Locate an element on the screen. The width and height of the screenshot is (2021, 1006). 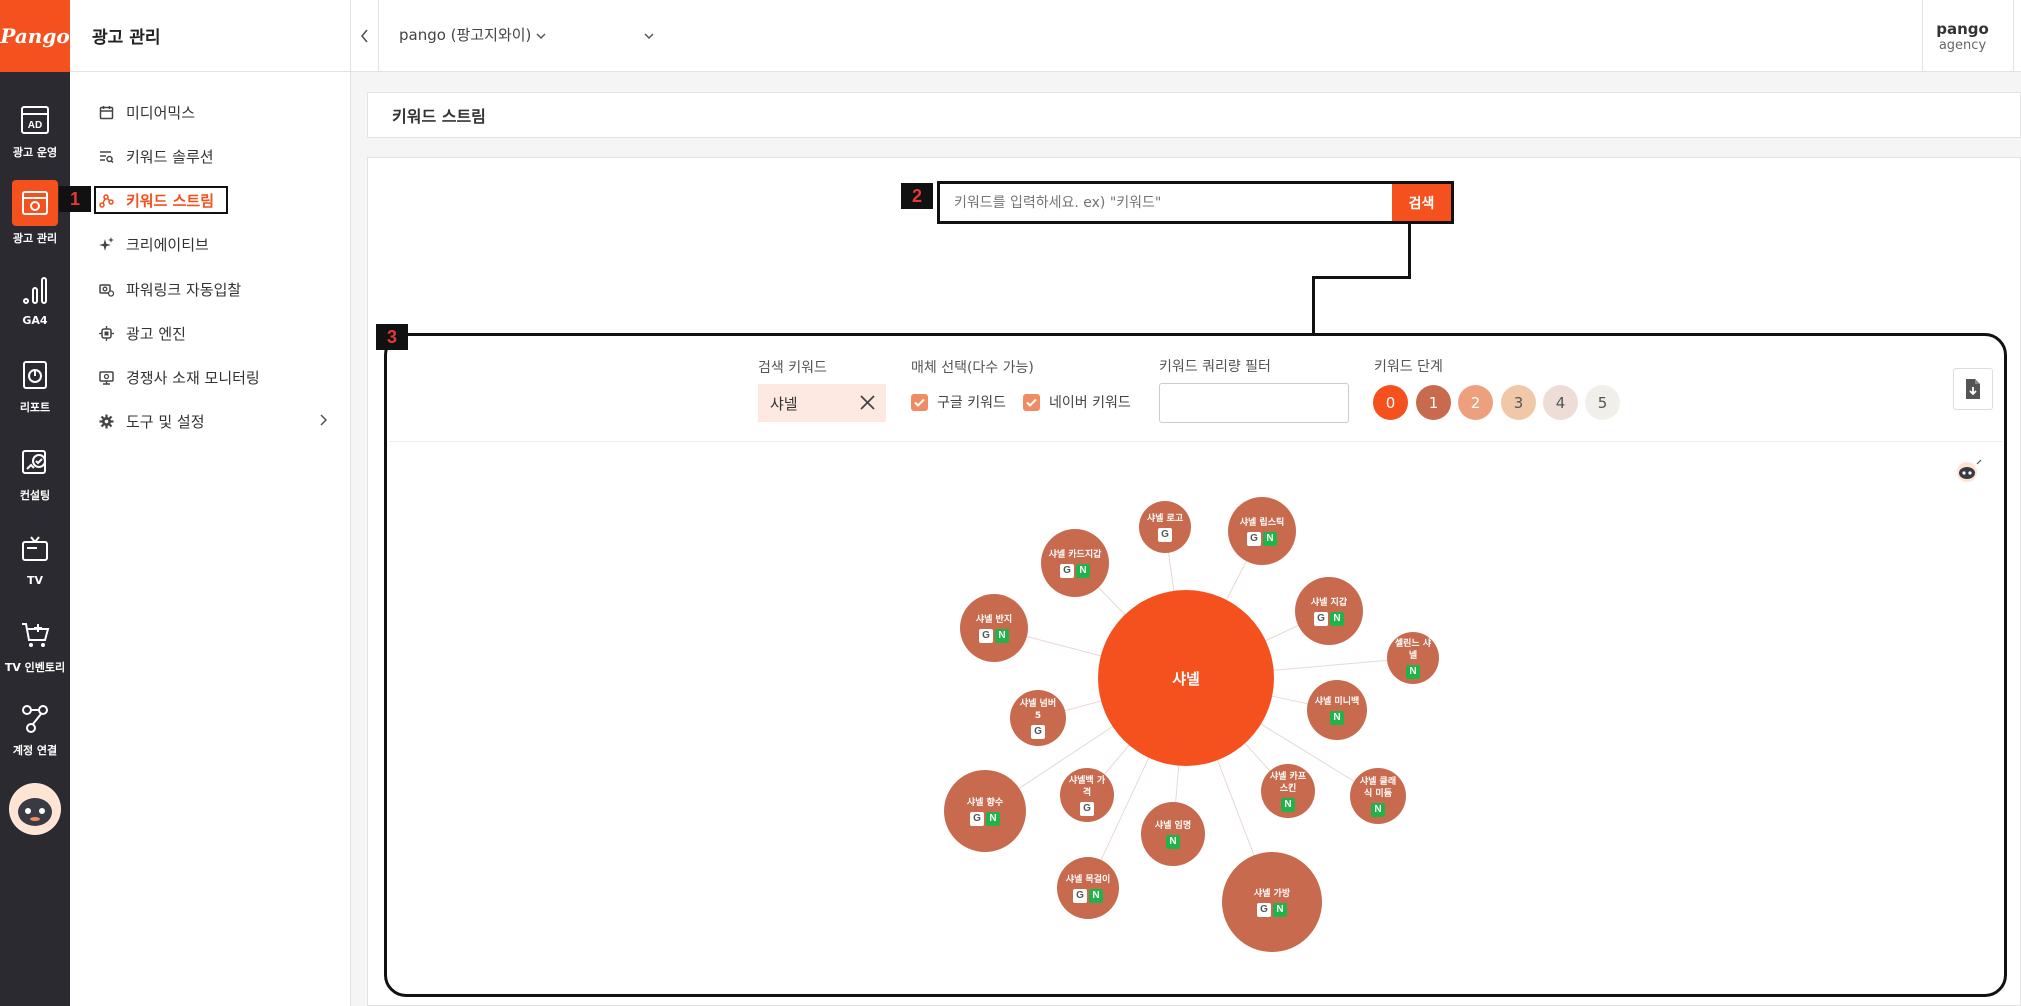
keyword-node: 샤넬 반지 G N is located at coordinates (994, 628).